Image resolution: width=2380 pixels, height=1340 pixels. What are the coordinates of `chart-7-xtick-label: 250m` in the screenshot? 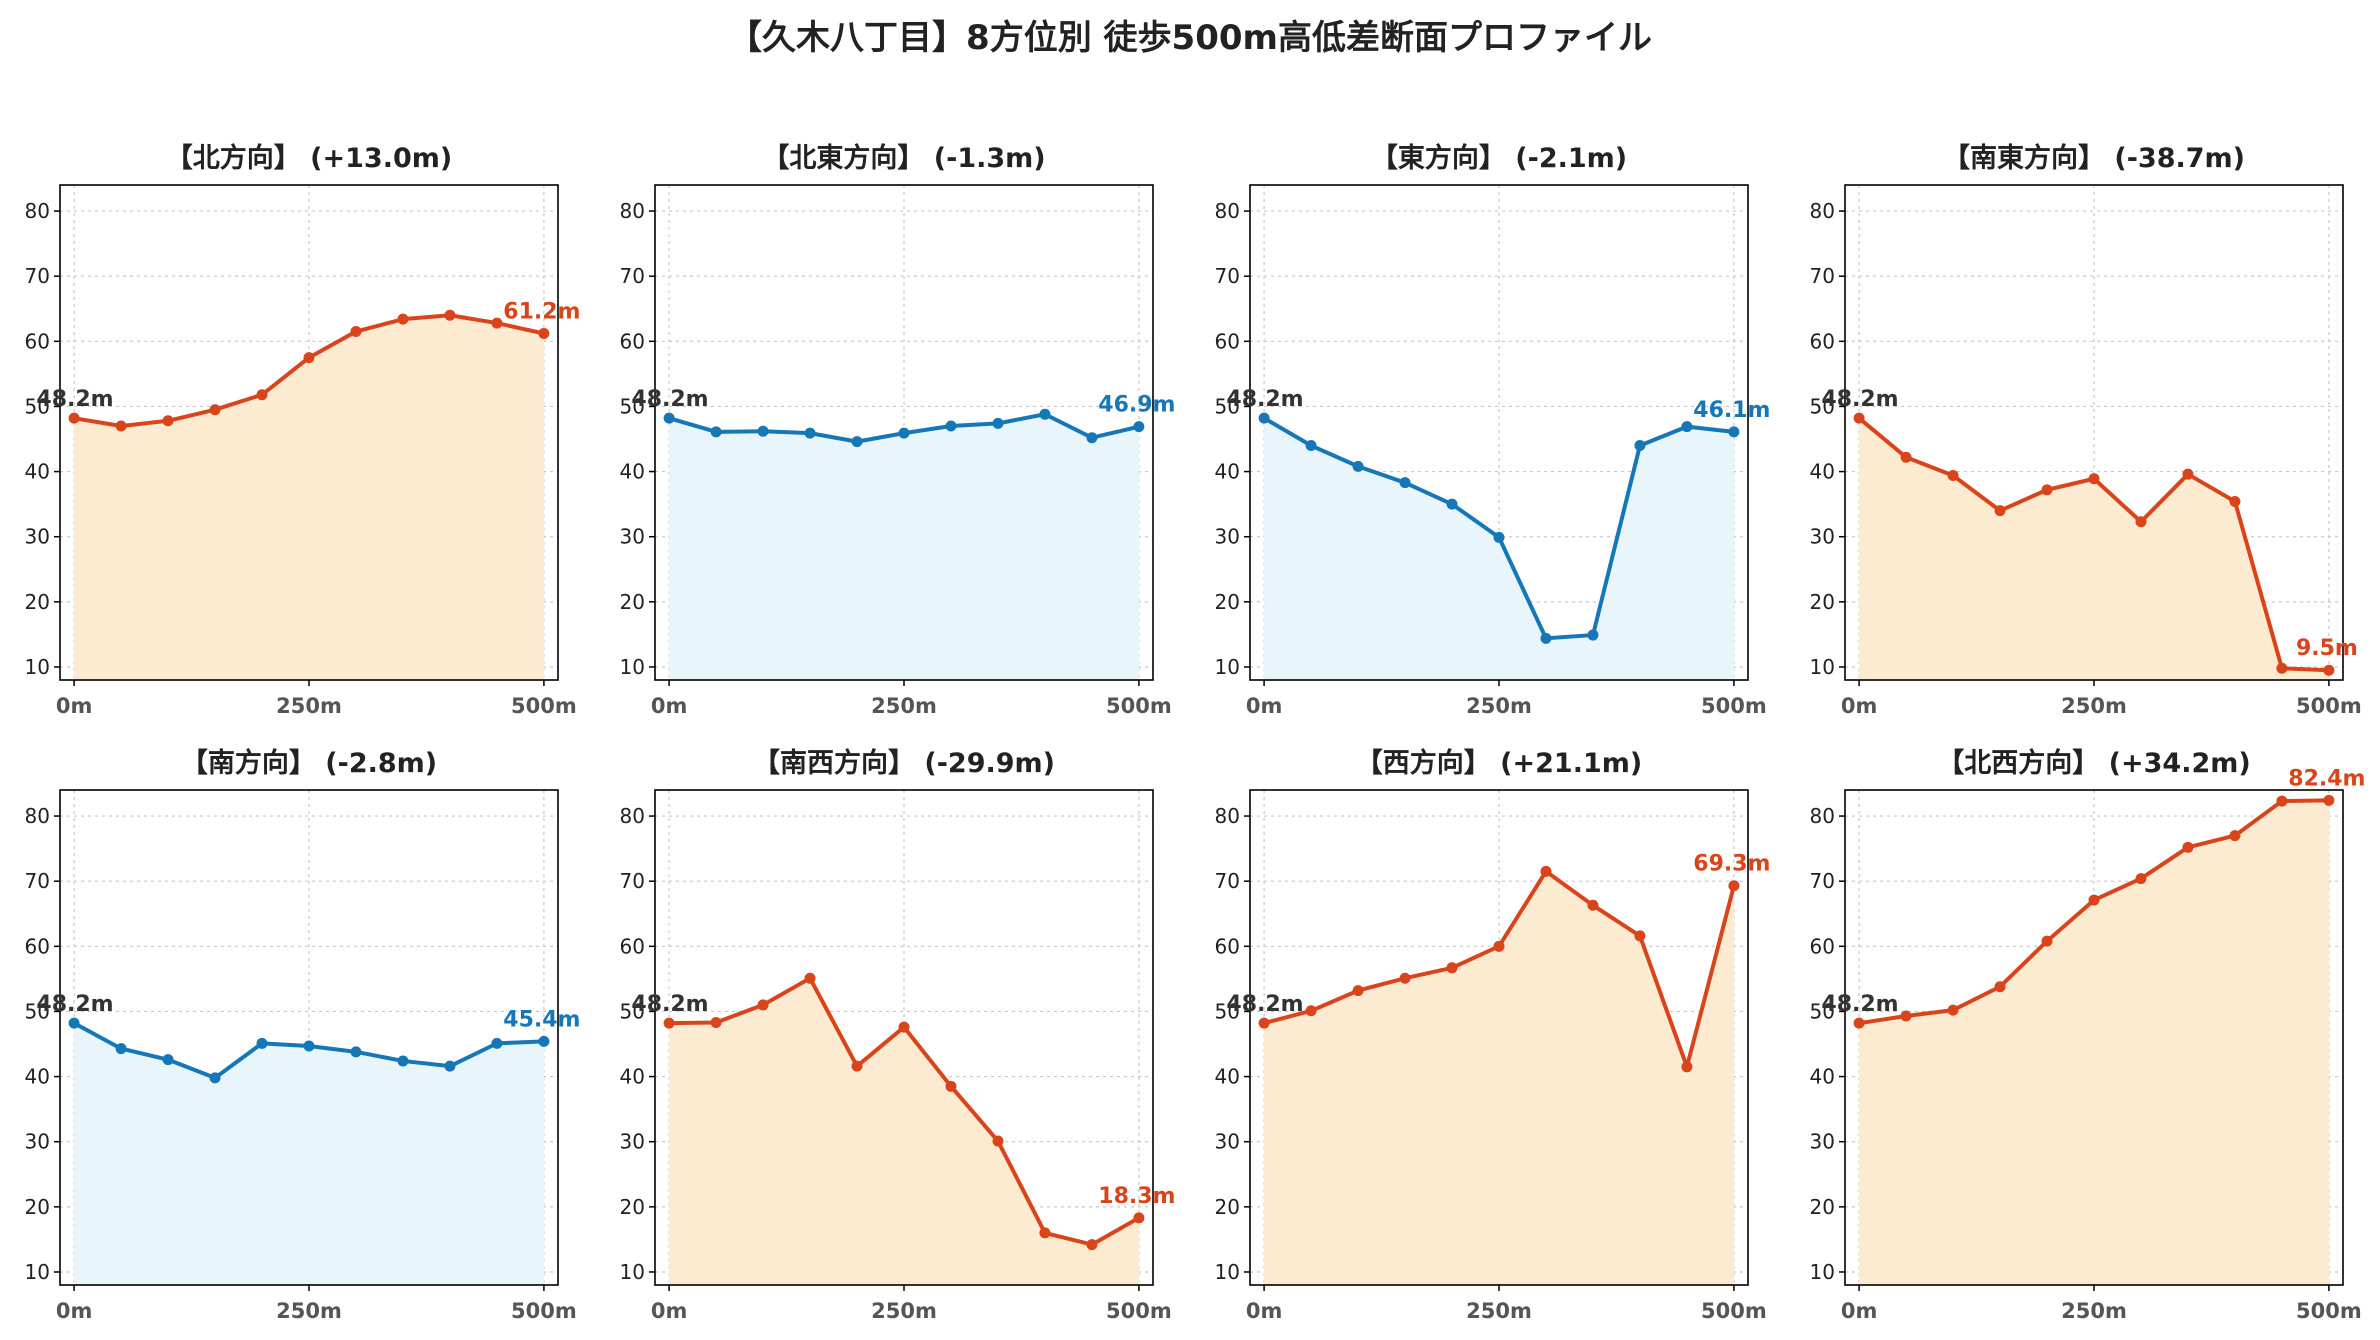 It's located at (1499, 1311).